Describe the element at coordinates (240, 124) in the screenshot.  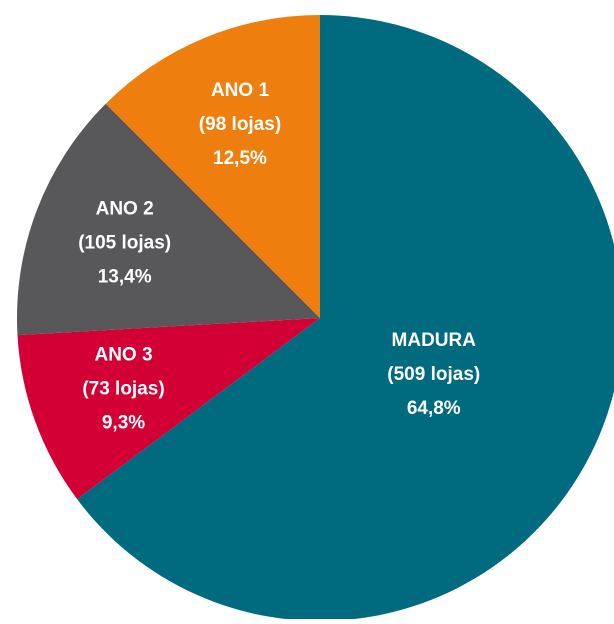
I see `slice-count: (98 lojas)` at that location.